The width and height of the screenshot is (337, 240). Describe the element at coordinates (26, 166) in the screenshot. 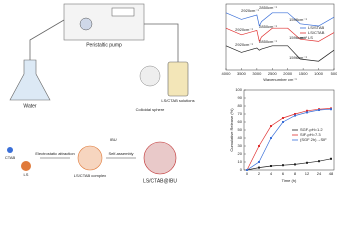

I see `ls-icon` at that location.